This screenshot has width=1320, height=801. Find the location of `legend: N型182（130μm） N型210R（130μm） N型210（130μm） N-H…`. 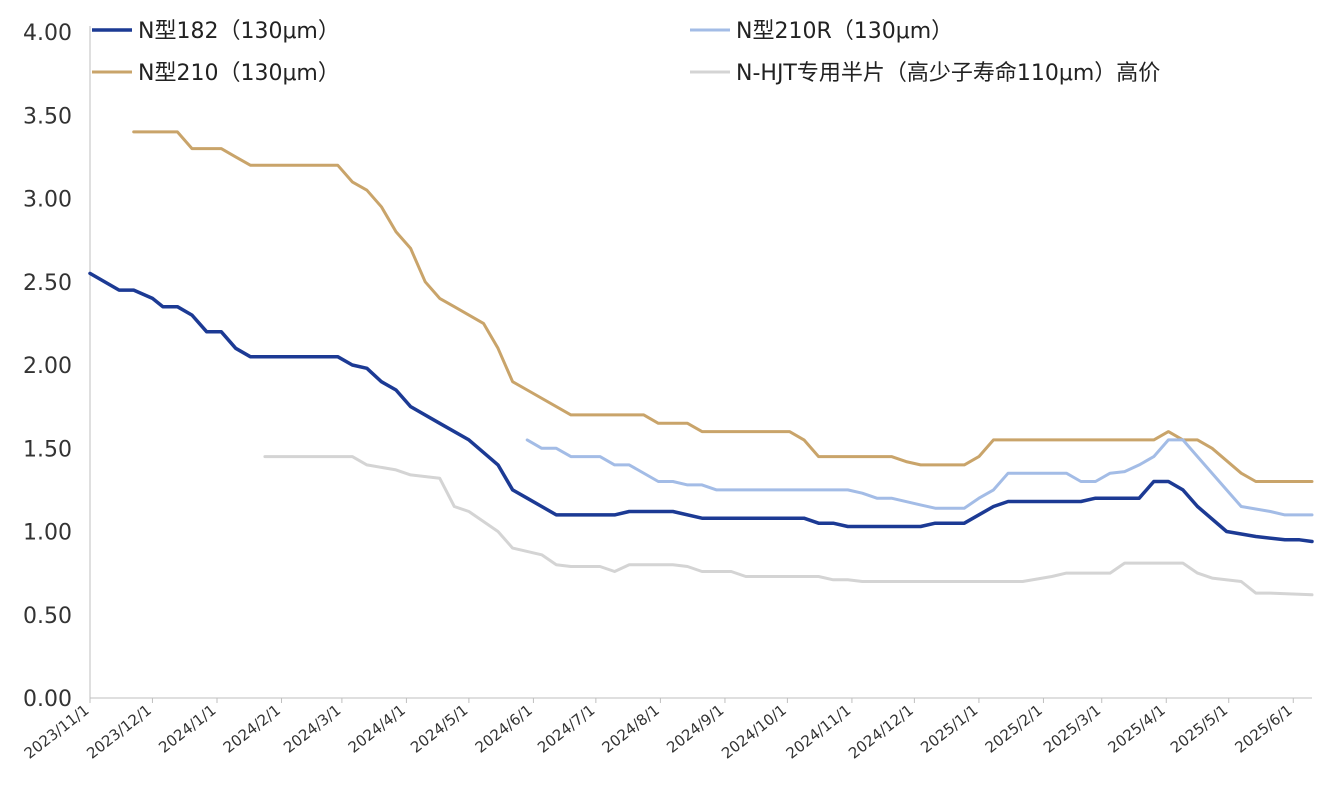

legend: N型182（130μm） N型210R（130μm） N型210（130μm） N-H… is located at coordinates (626, 52).